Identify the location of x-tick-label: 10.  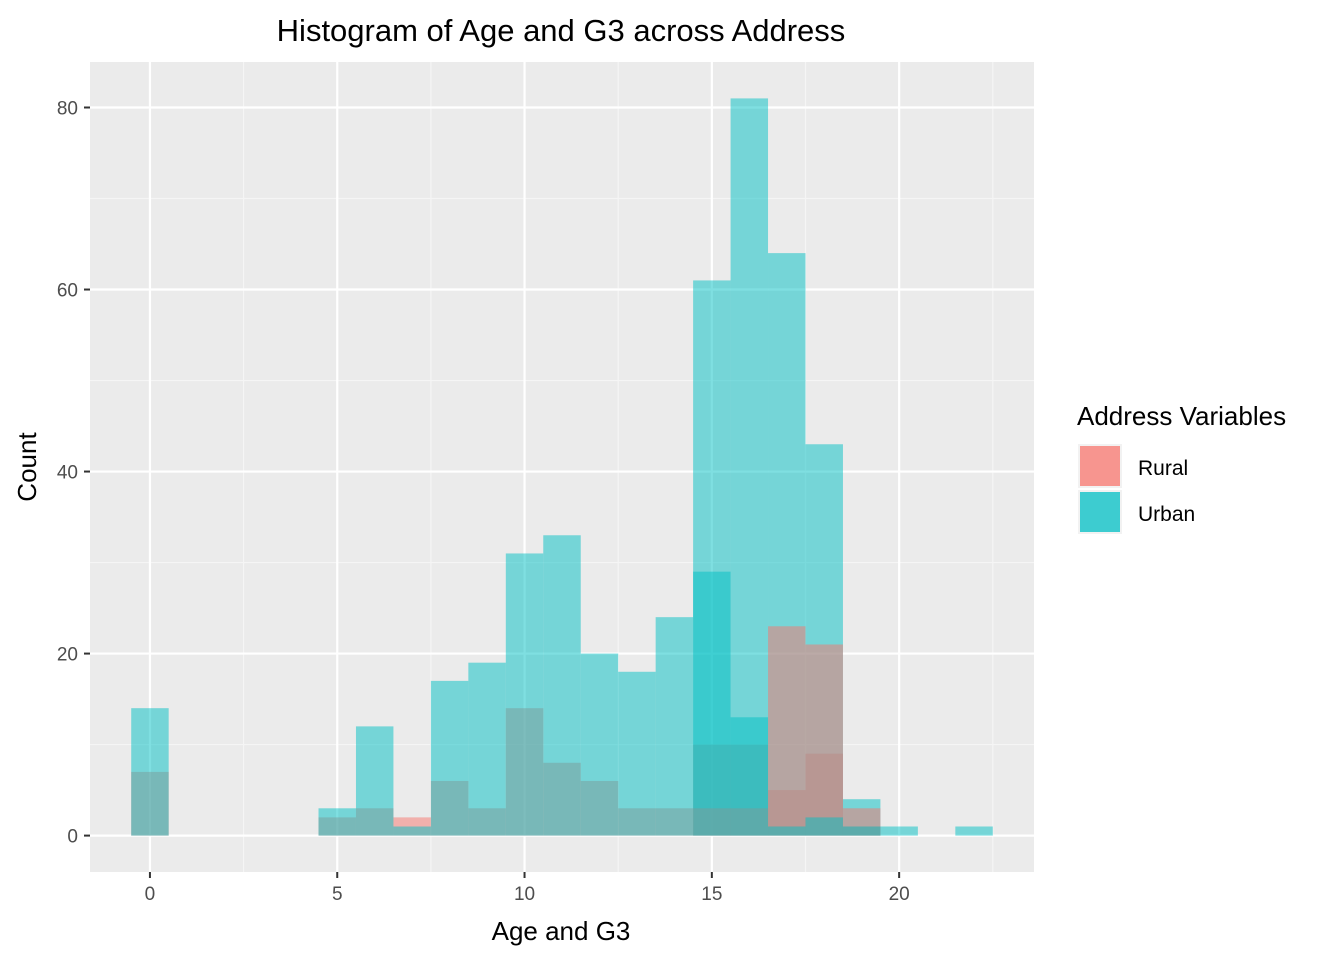
(524, 894).